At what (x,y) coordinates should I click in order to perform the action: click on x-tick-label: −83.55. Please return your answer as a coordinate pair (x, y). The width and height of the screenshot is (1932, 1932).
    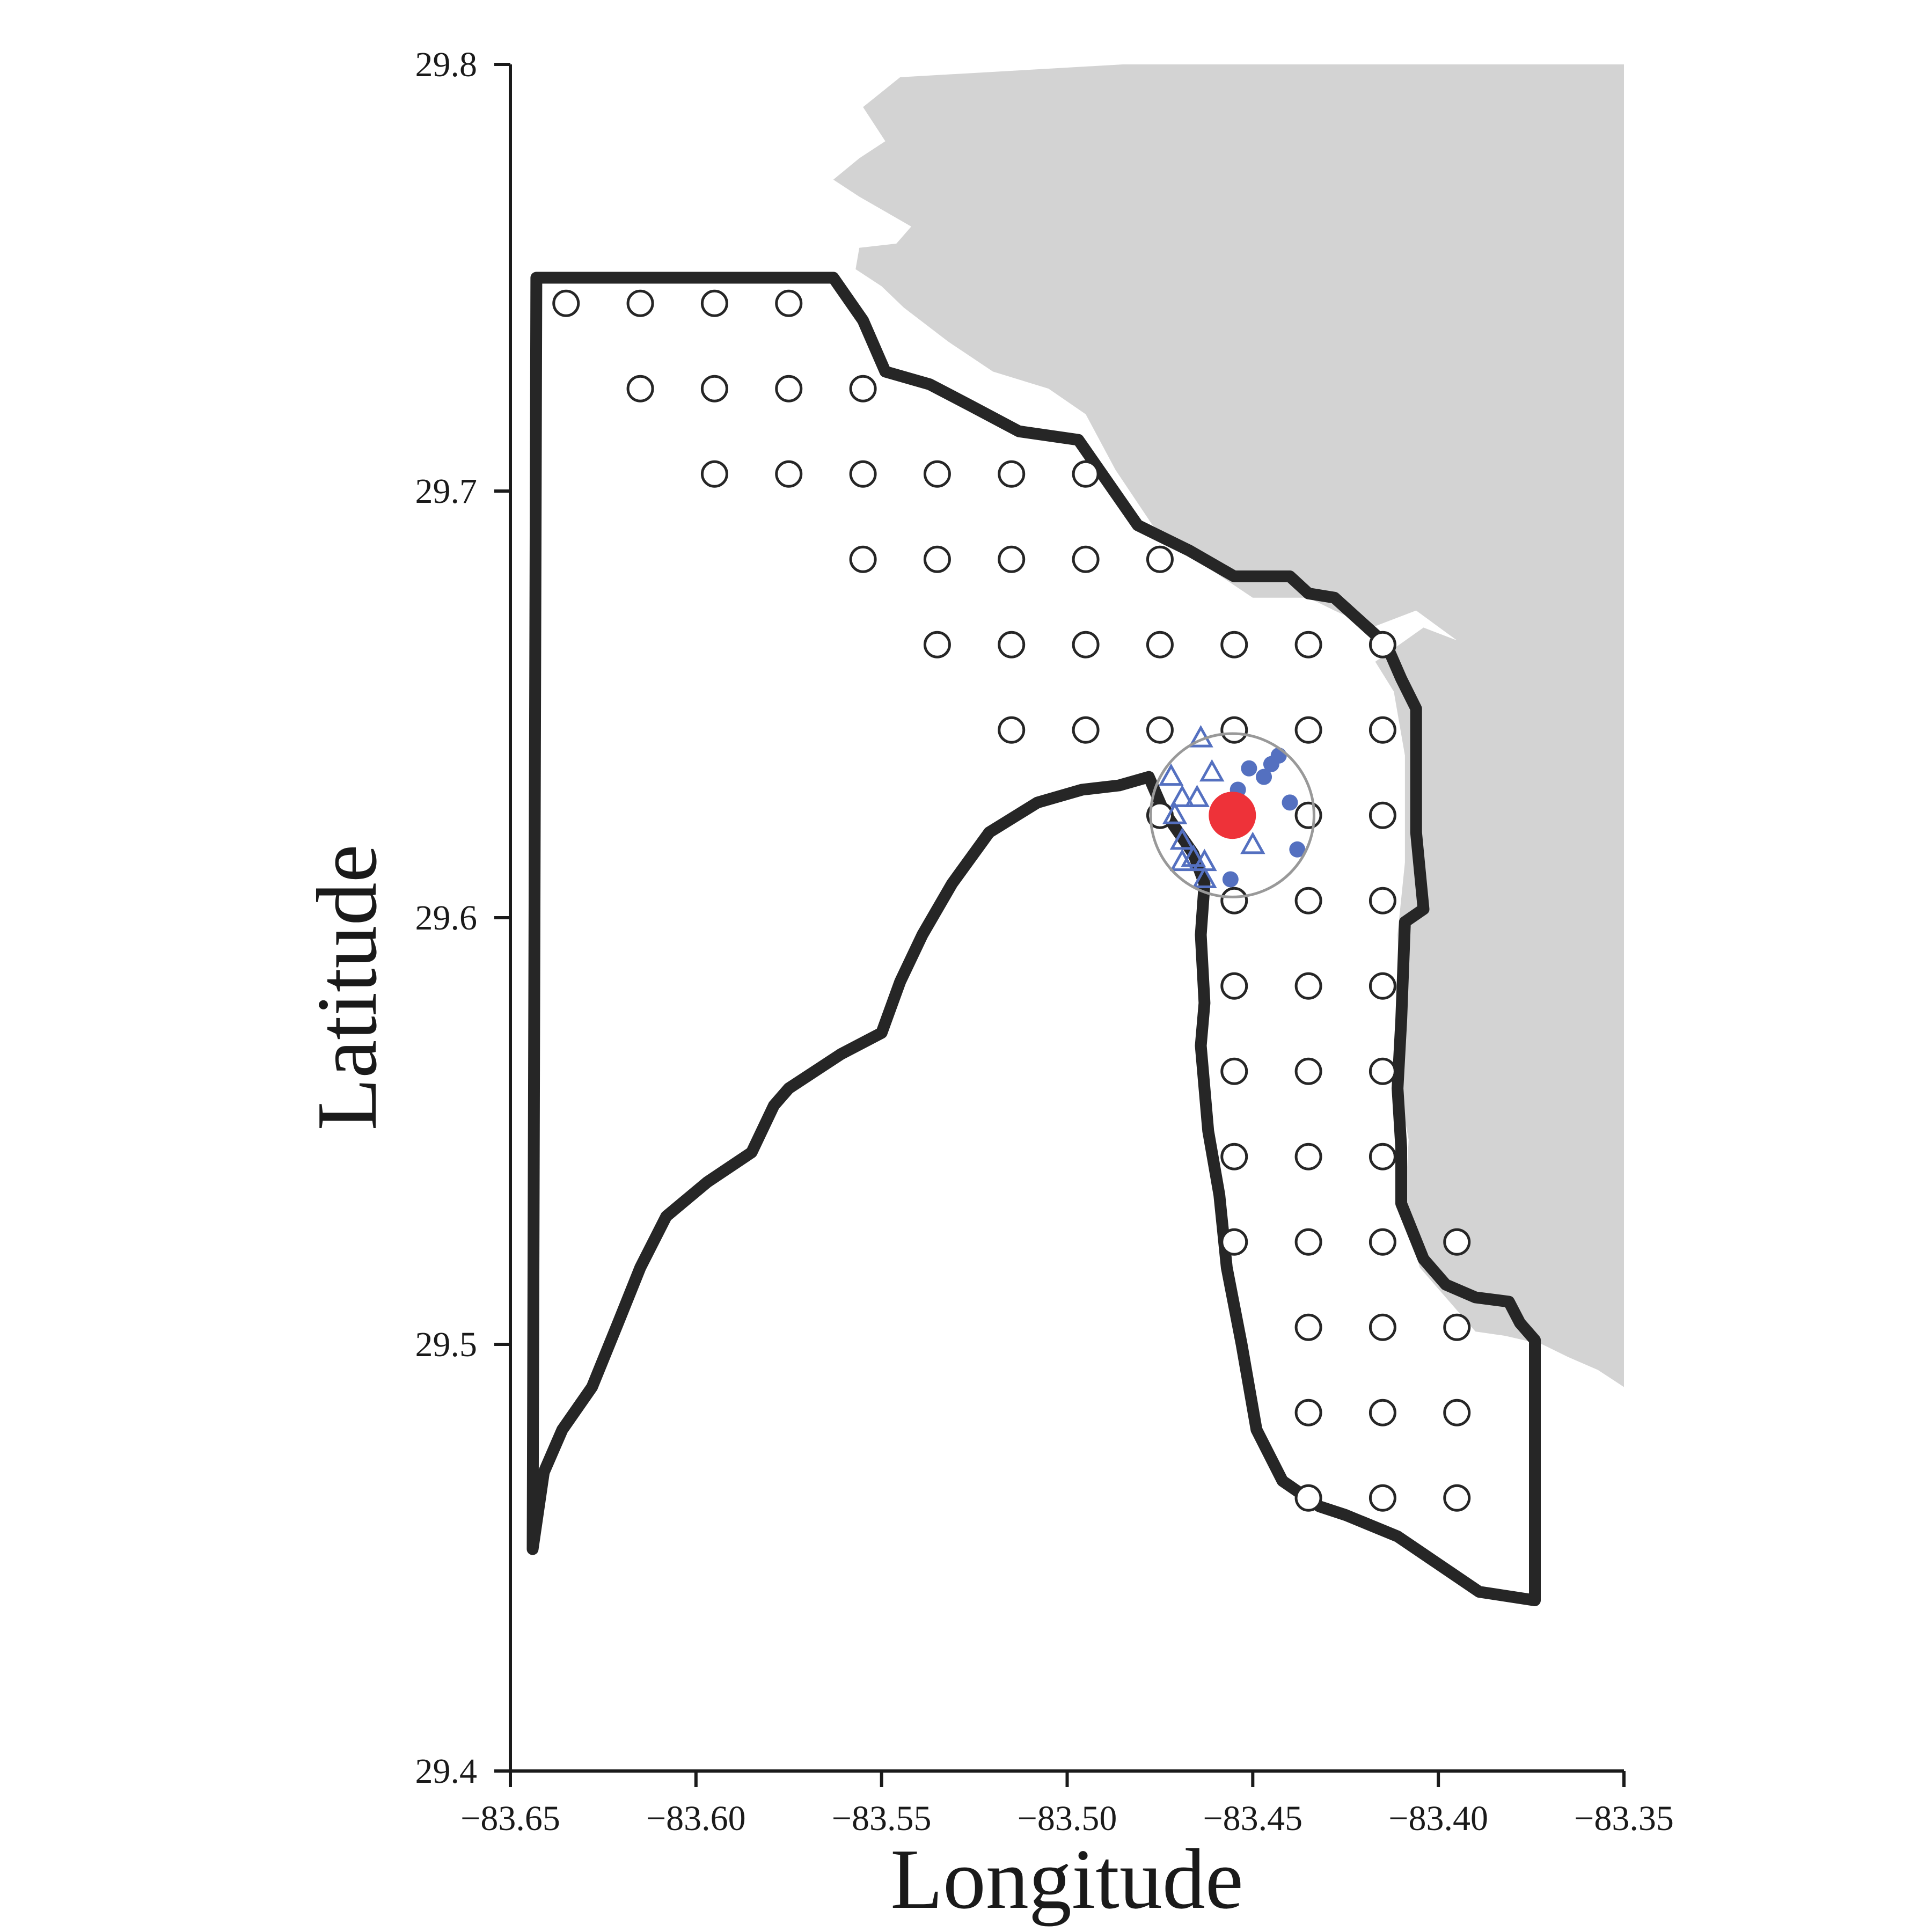
    Looking at the image, I should click on (882, 1818).